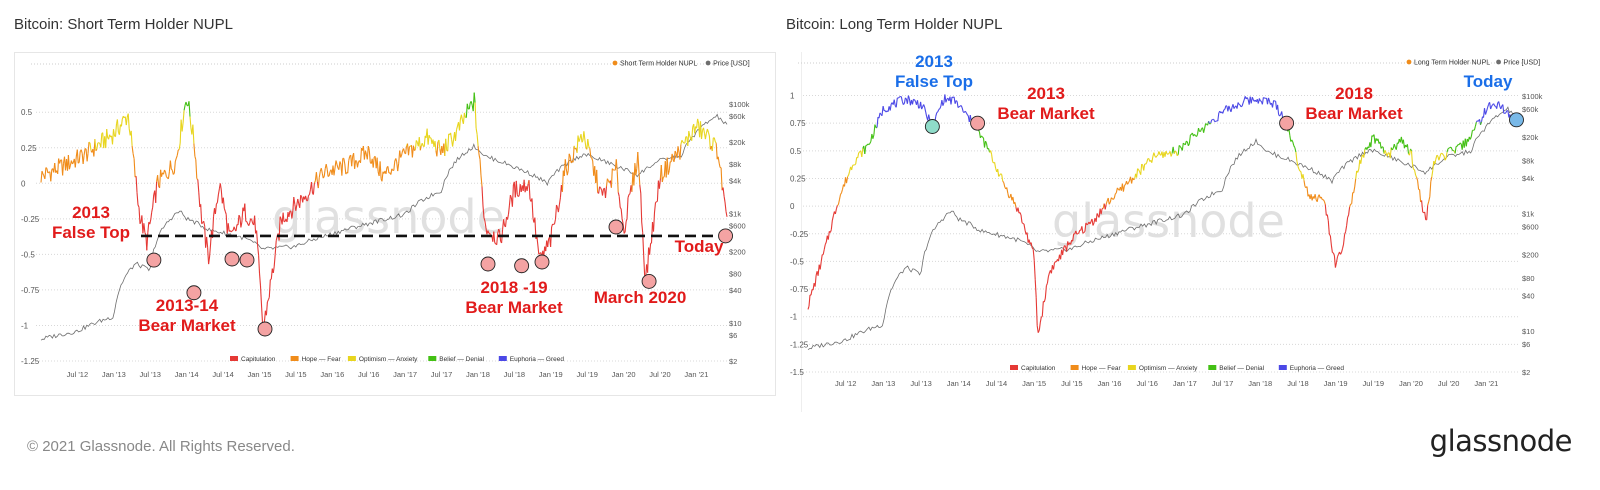 This screenshot has width=1600, height=490. Describe the element at coordinates (1038, 368) in the screenshot. I see `lth-zone-label: Capitulation` at that location.